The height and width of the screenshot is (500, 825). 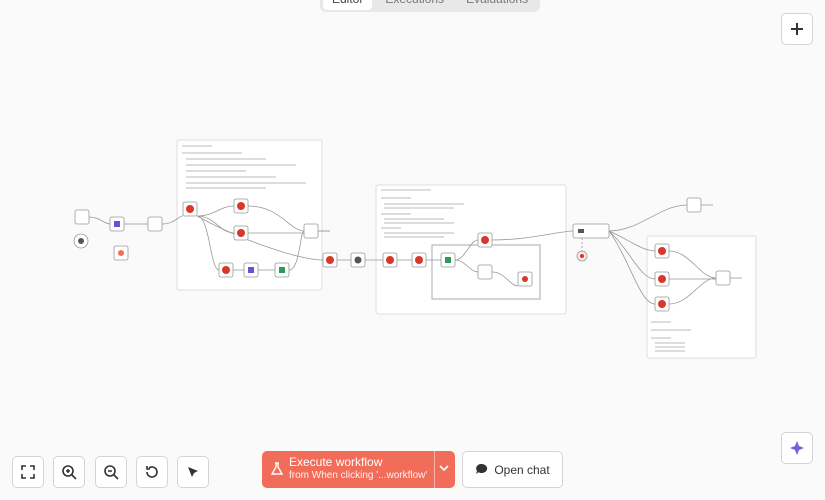 What do you see at coordinates (414, 5) in the screenshot?
I see `tab: Executions` at bounding box center [414, 5].